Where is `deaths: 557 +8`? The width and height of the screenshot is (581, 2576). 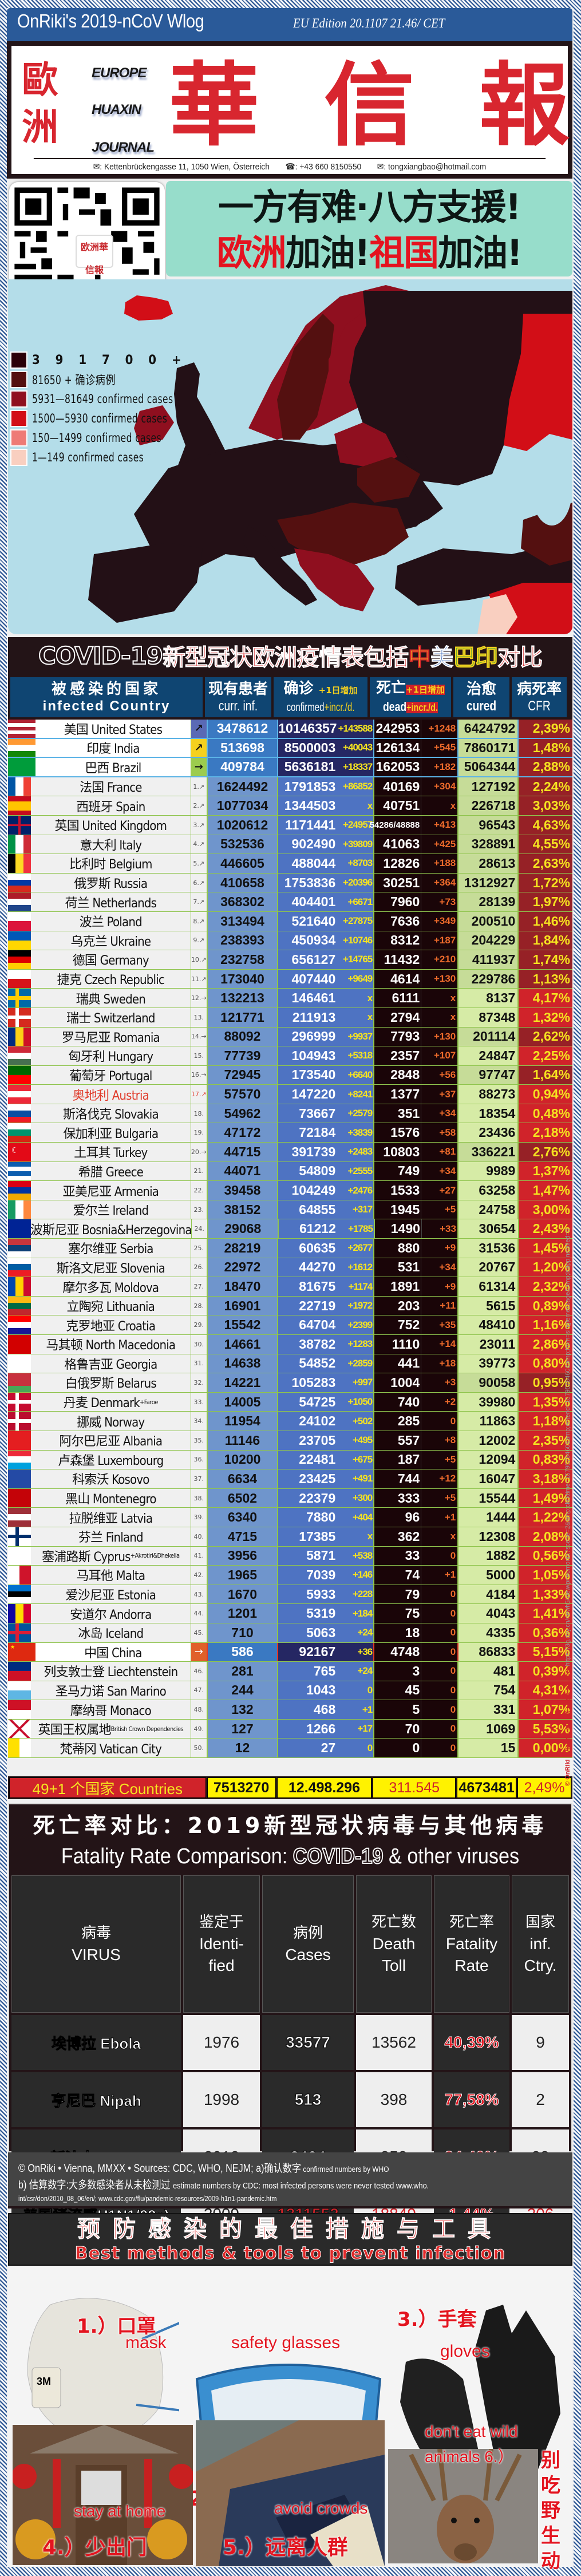
deaths: 557 +8 is located at coordinates (415, 1440).